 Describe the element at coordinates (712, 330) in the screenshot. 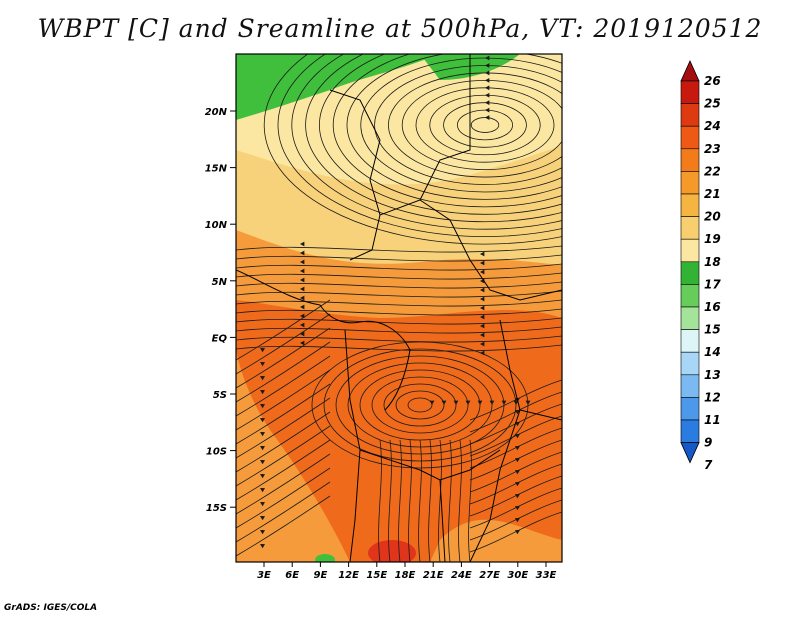

I see `colorbar-label: 15` at that location.